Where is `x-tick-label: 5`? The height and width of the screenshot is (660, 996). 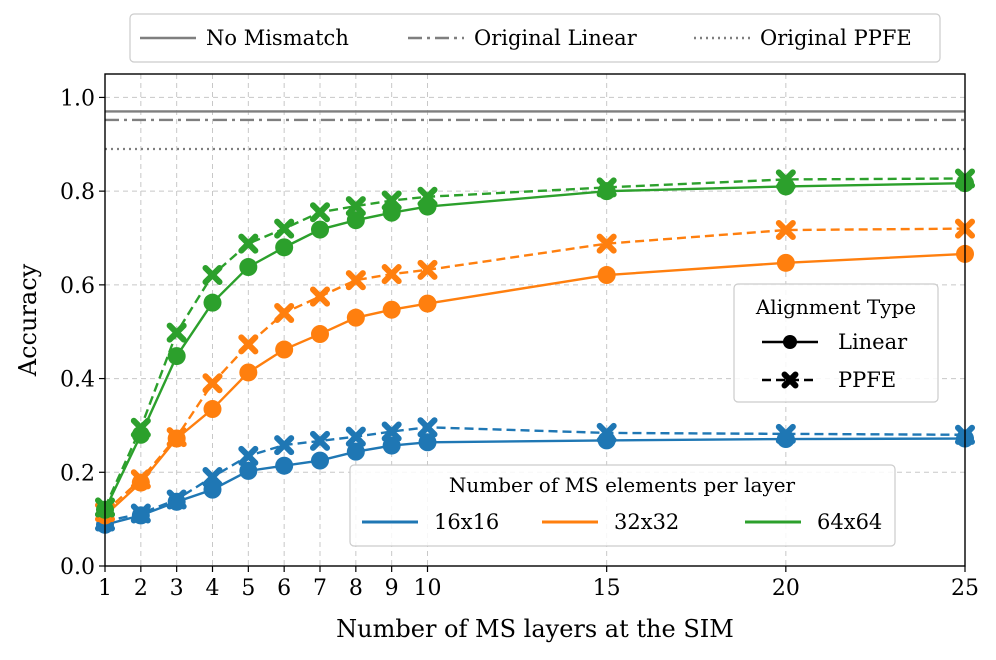
x-tick-label: 5 is located at coordinates (248, 588).